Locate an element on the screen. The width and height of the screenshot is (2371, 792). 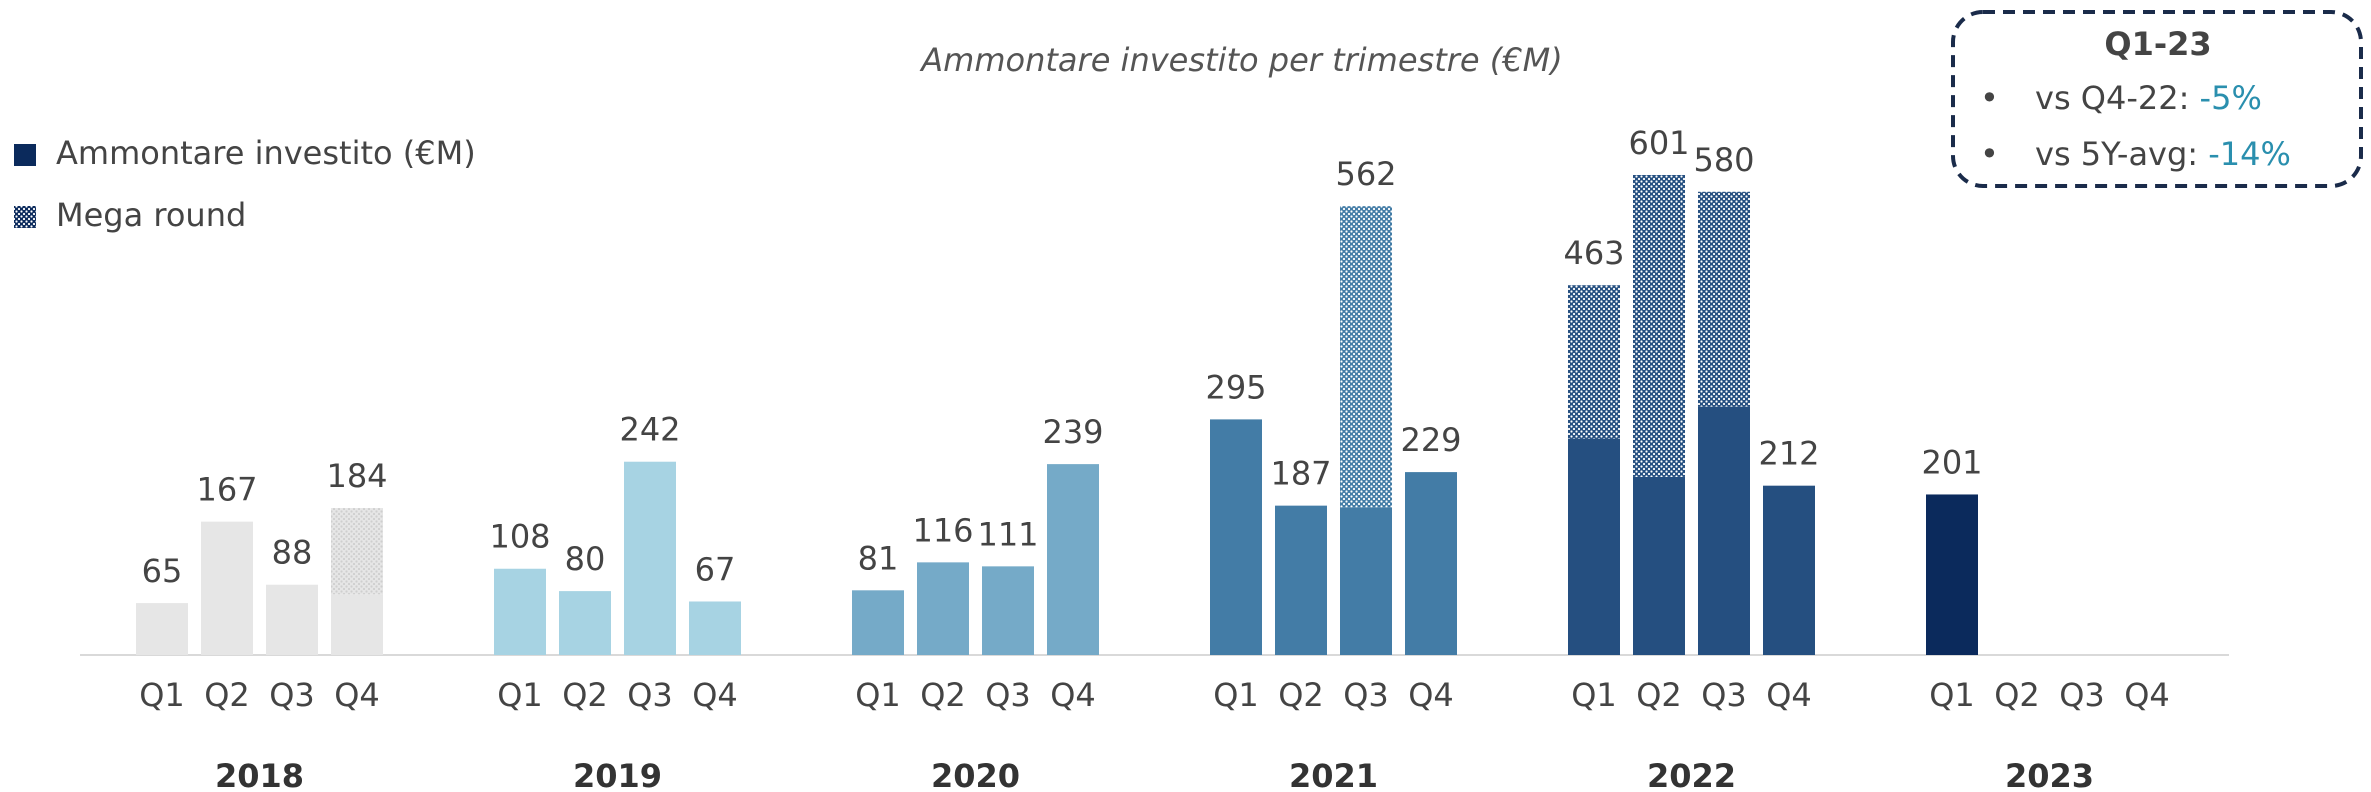
legend-label: Mega round is located at coordinates (151, 215).